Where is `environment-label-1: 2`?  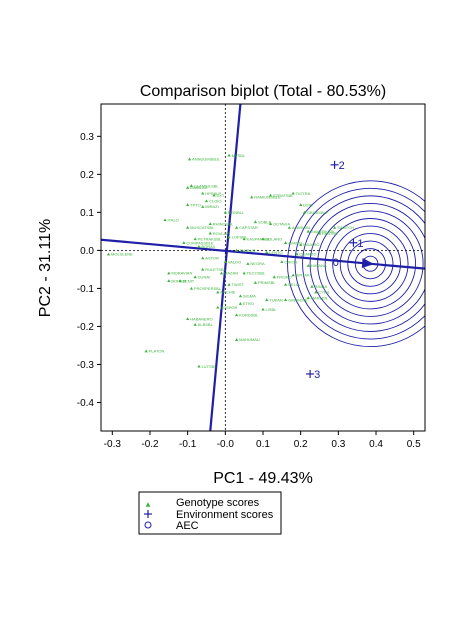 environment-label-1: 2 is located at coordinates (342, 166).